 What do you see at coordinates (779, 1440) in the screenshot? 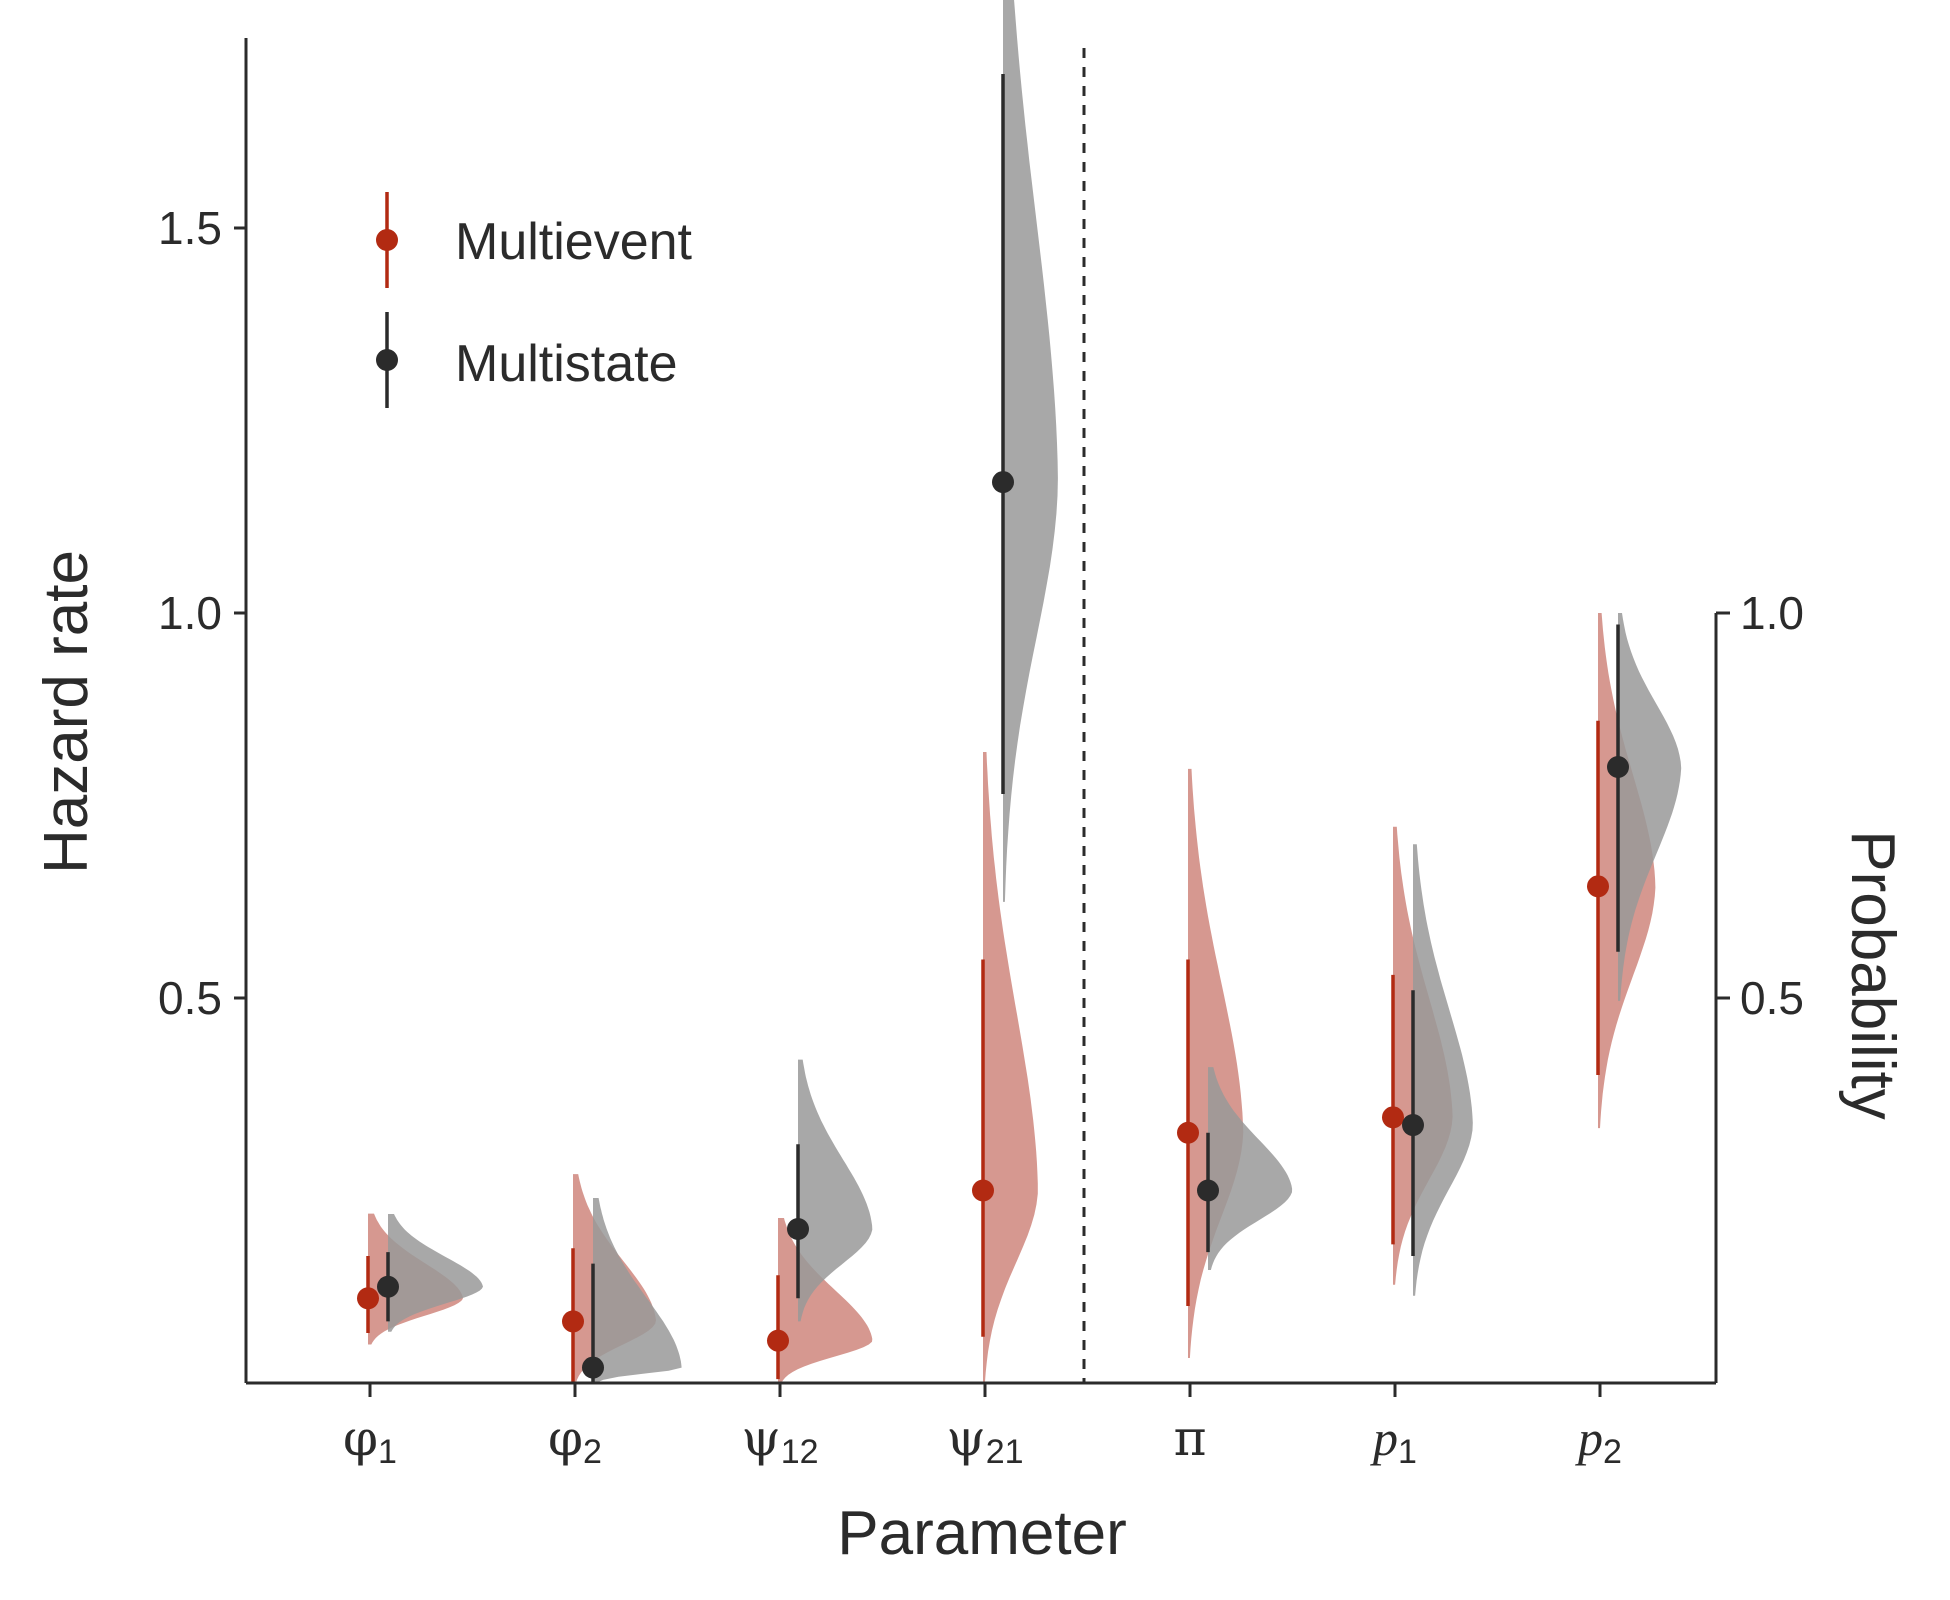
I see `x-tick-label: ψ12` at bounding box center [779, 1440].